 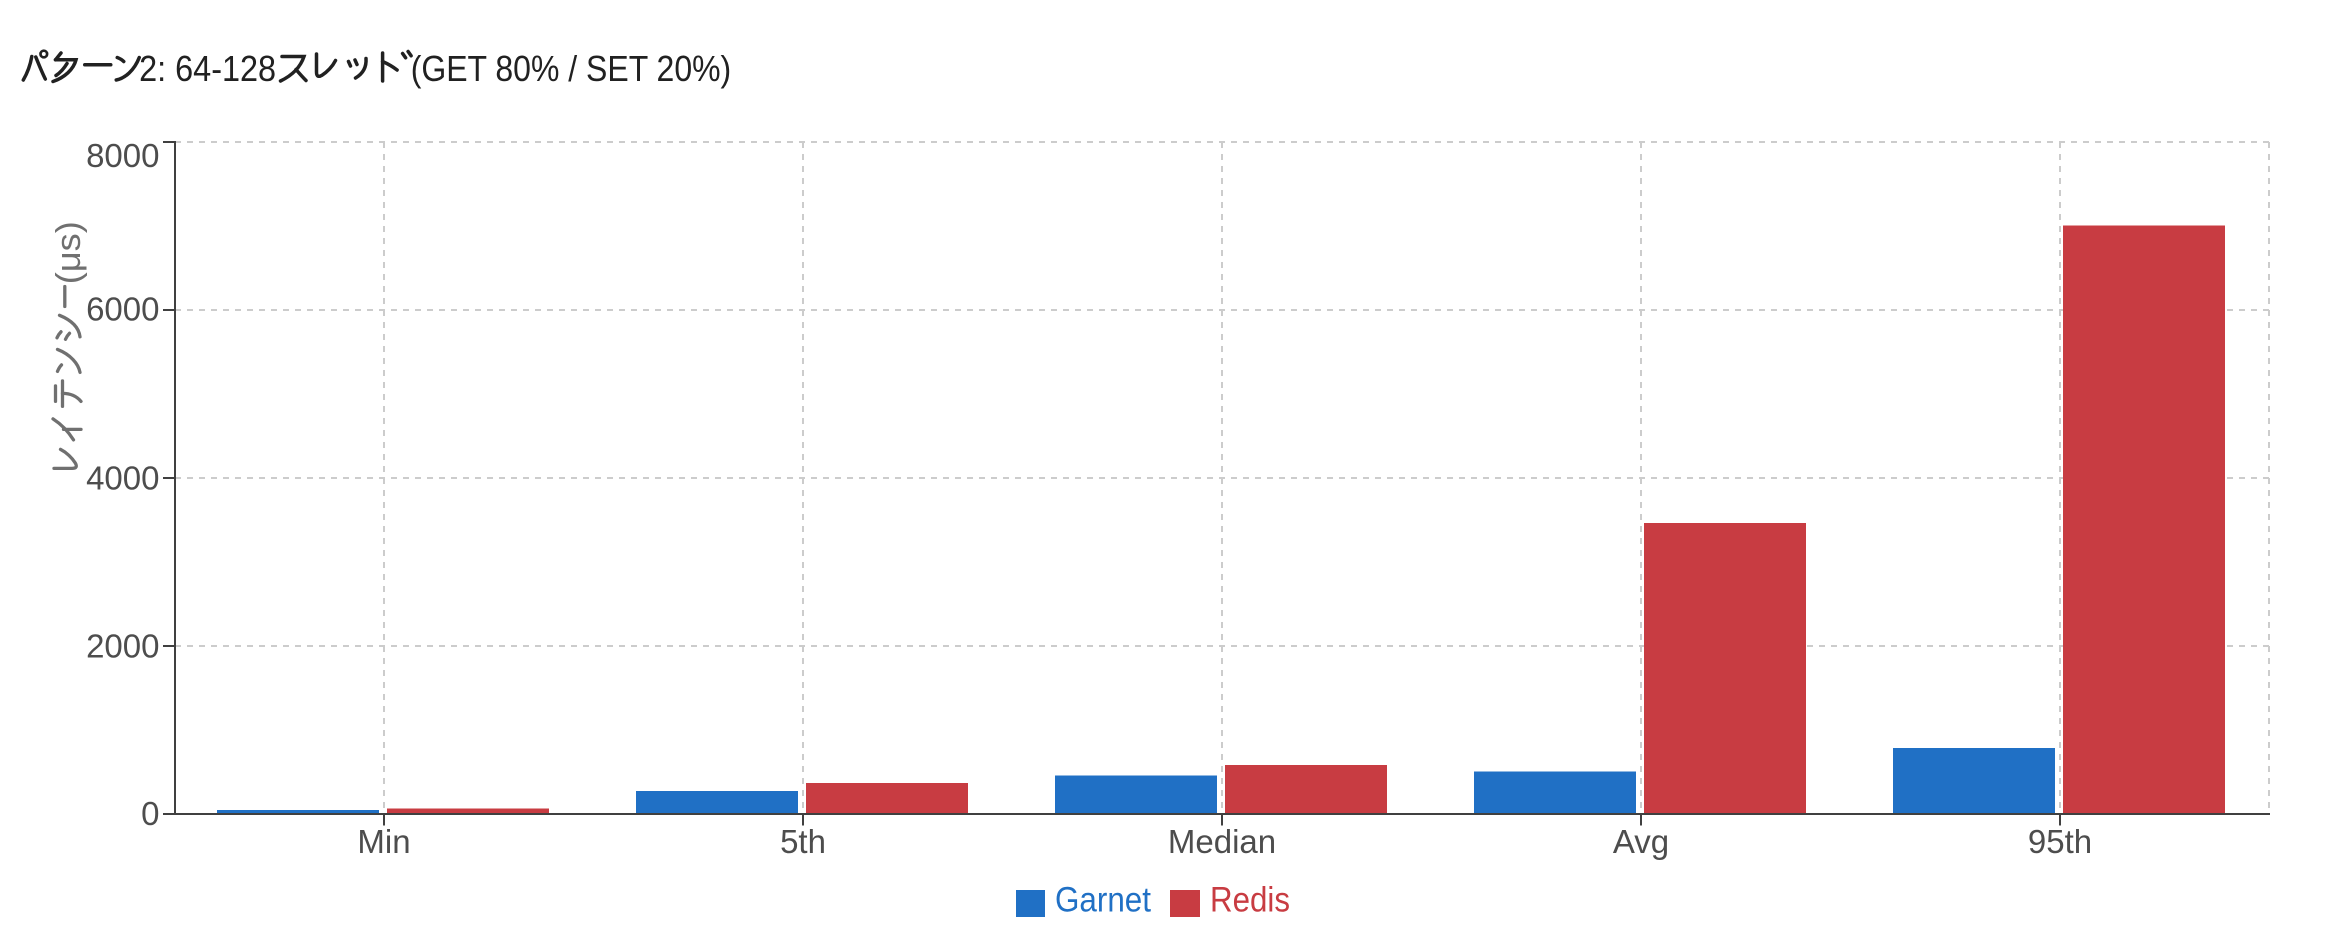 I want to click on svg-text: 6000, so click(x=122, y=309).